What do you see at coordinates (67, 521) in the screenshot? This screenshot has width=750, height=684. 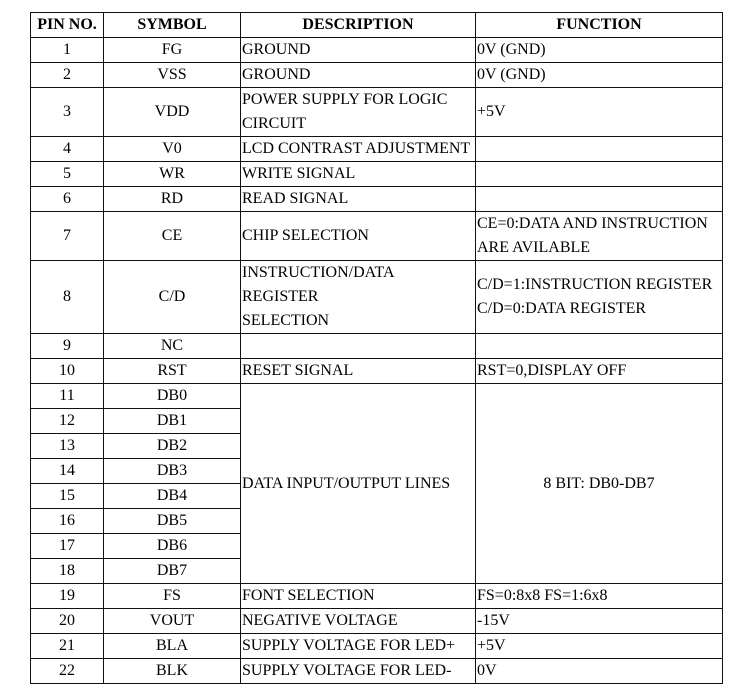 I see `pin-number-cell: 16` at bounding box center [67, 521].